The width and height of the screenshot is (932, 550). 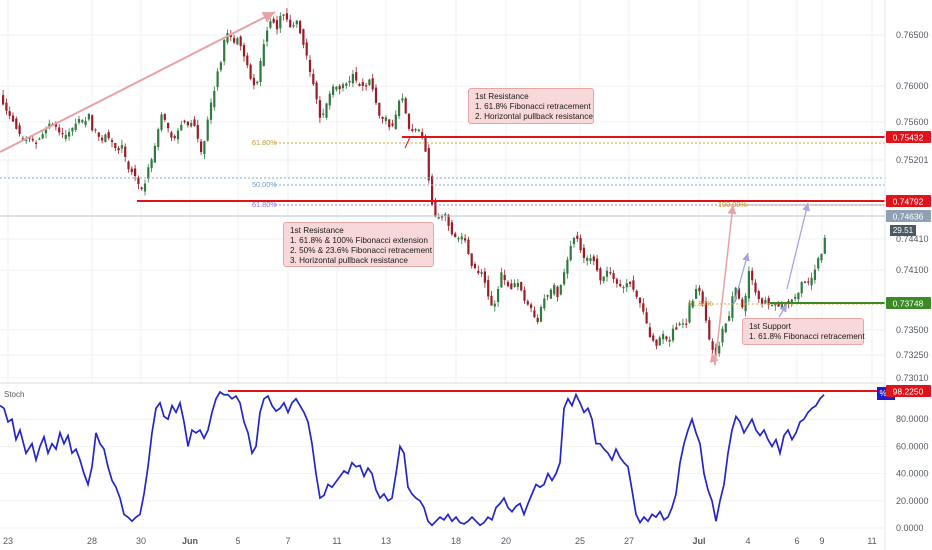 I want to click on x-tick-label: 23, so click(x=8, y=541).